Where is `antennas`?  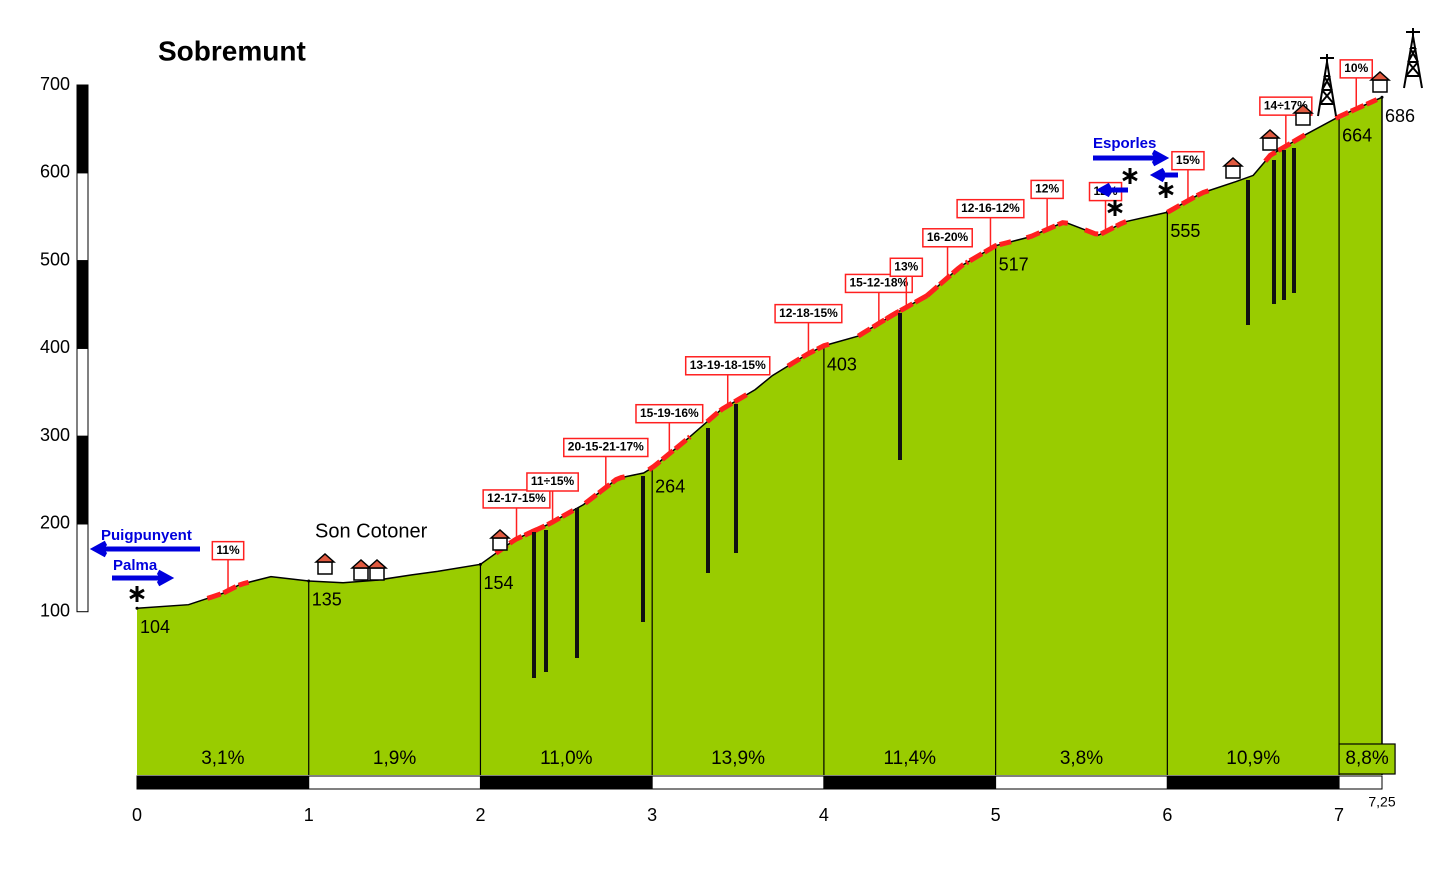 antennas is located at coordinates (1370, 72).